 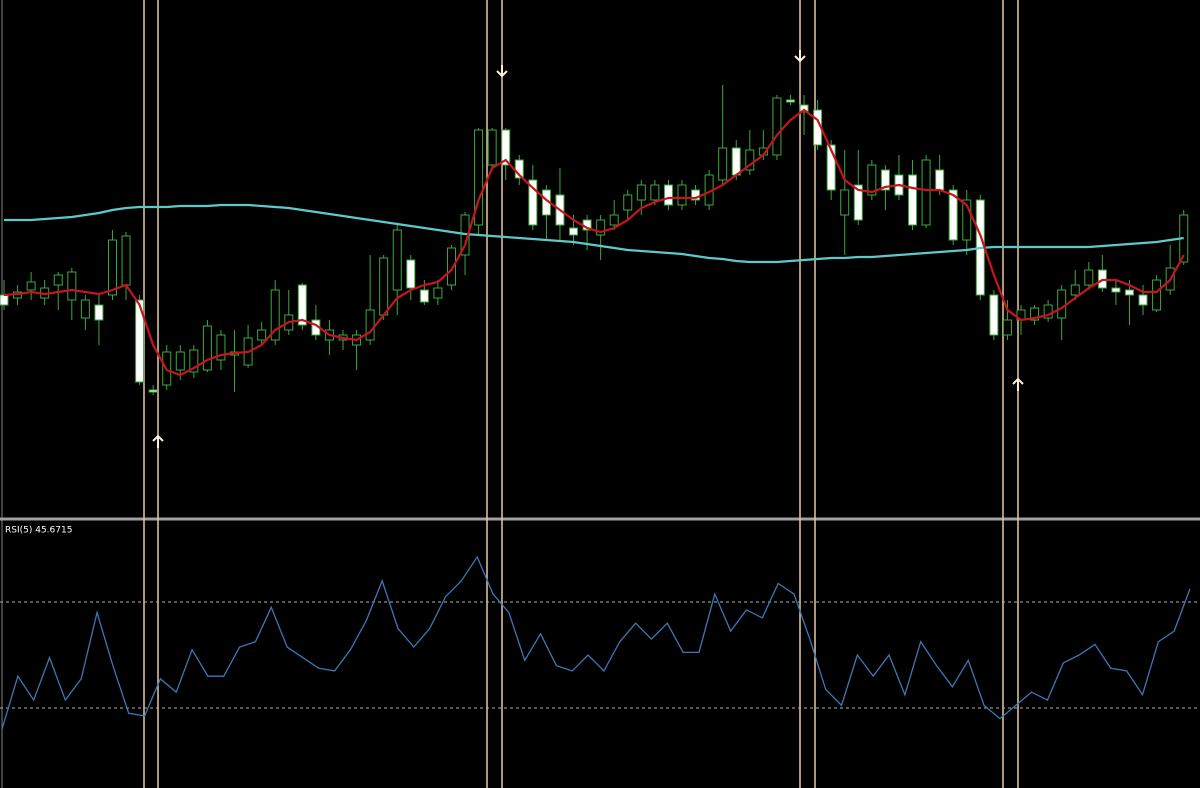 What do you see at coordinates (594, 233) in the screenshot?
I see `moving-average` at bounding box center [594, 233].